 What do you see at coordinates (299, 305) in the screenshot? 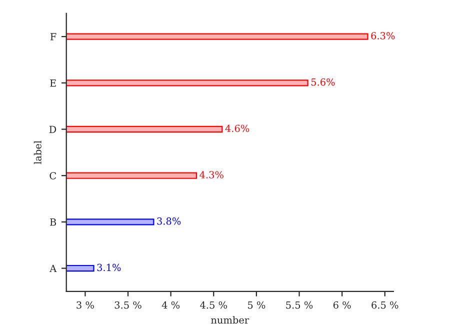
I see `x-tick-label: 5.5 %` at bounding box center [299, 305].